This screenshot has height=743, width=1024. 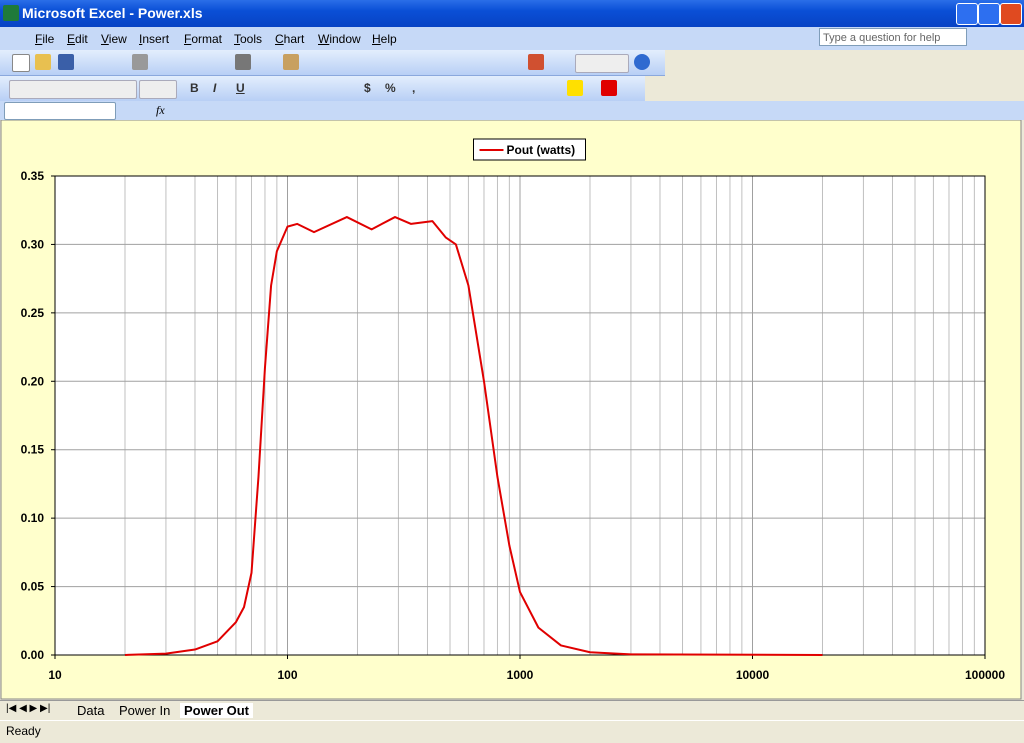 What do you see at coordinates (1011, 14) in the screenshot?
I see `close-button` at bounding box center [1011, 14].